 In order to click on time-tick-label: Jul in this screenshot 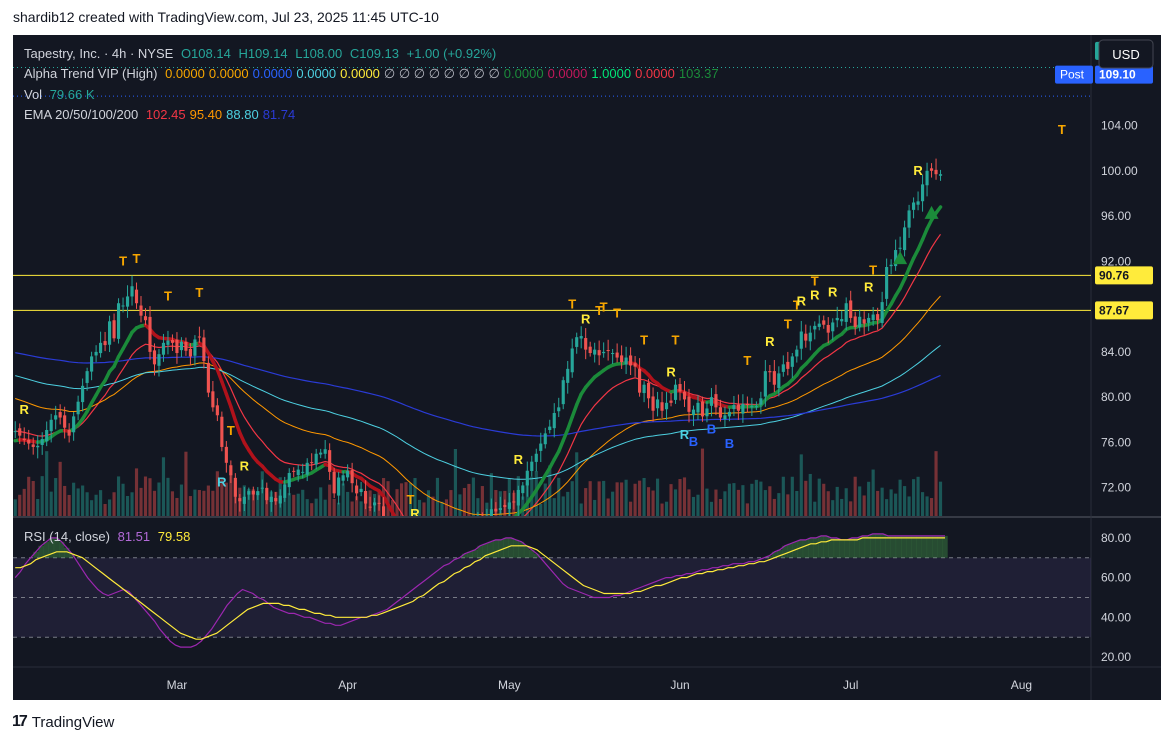, I will do `click(850, 685)`.